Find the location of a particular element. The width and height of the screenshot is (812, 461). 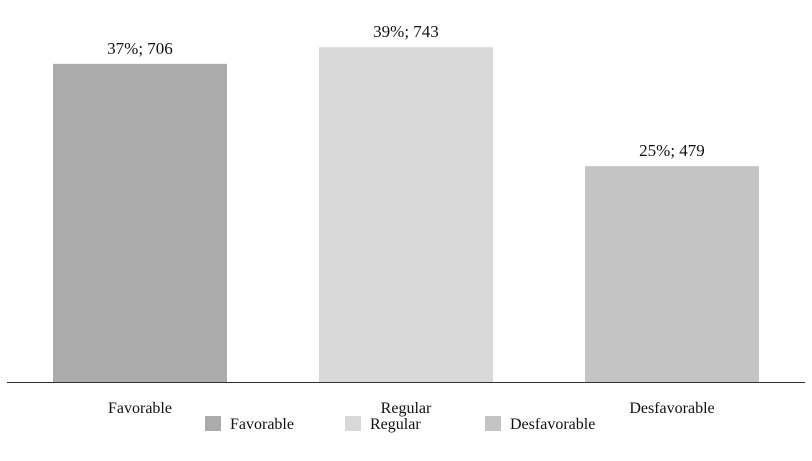

bar-favorable is located at coordinates (140, 223).